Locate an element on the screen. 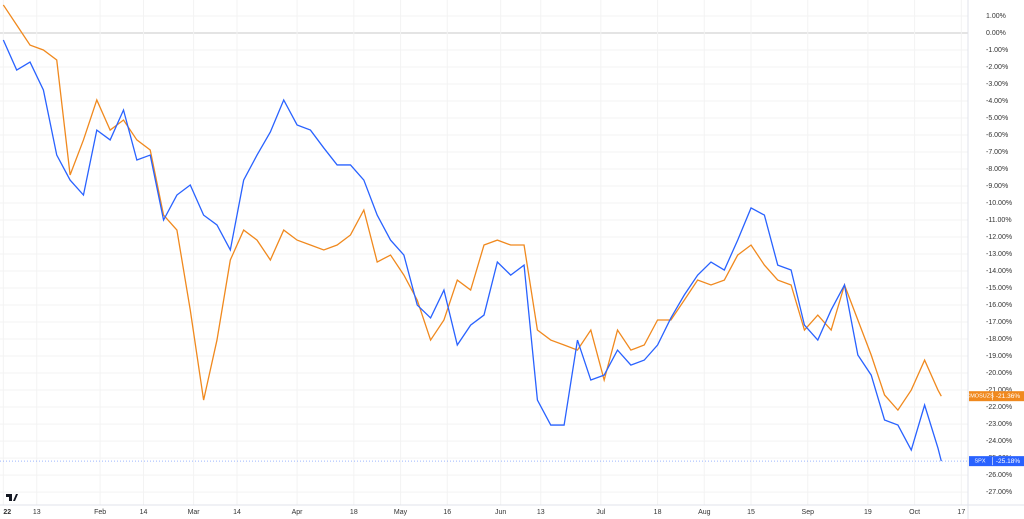 The height and width of the screenshot is (519, 1024). y-tick-label: -14.00% is located at coordinates (999, 271).